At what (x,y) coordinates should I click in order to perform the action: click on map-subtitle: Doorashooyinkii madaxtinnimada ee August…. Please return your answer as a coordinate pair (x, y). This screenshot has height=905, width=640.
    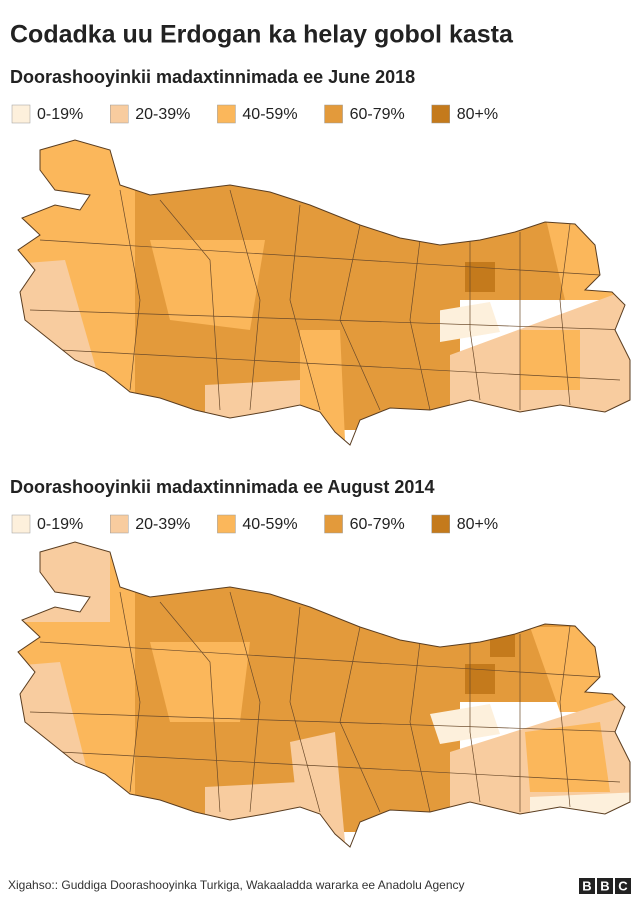
    Looking at the image, I should click on (222, 487).